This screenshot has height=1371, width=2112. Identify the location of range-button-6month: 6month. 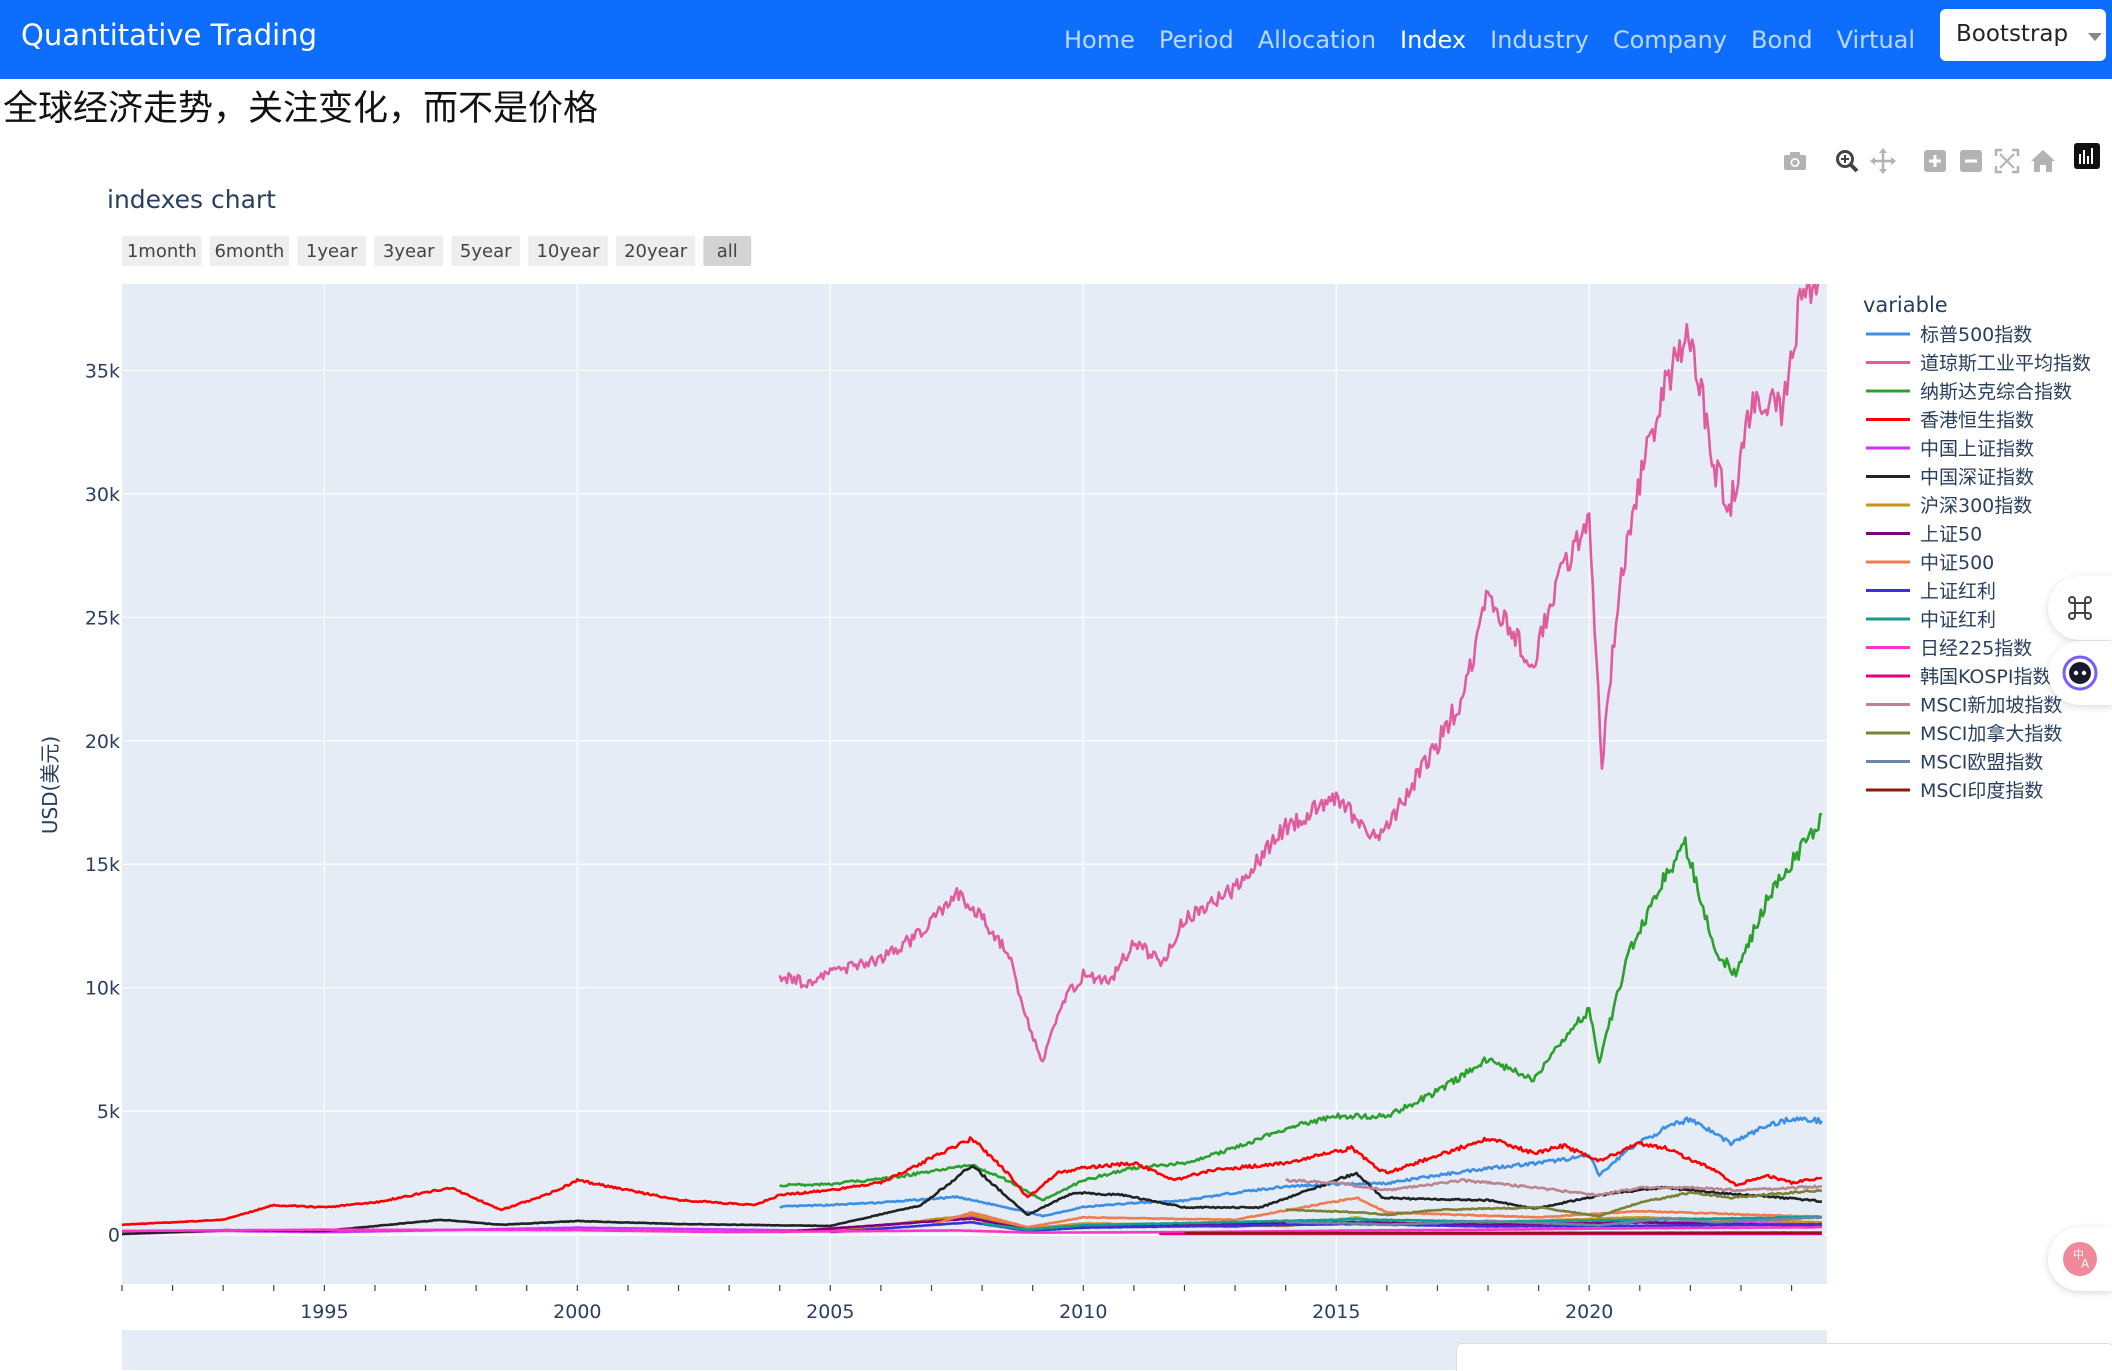
(249, 251).